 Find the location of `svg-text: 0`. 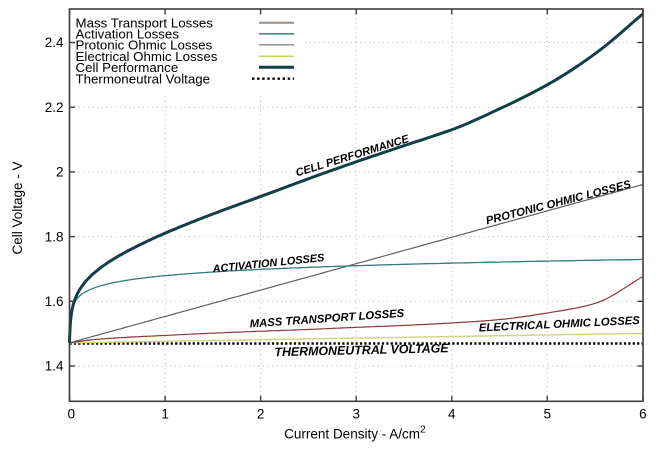

svg-text: 0 is located at coordinates (72, 414).